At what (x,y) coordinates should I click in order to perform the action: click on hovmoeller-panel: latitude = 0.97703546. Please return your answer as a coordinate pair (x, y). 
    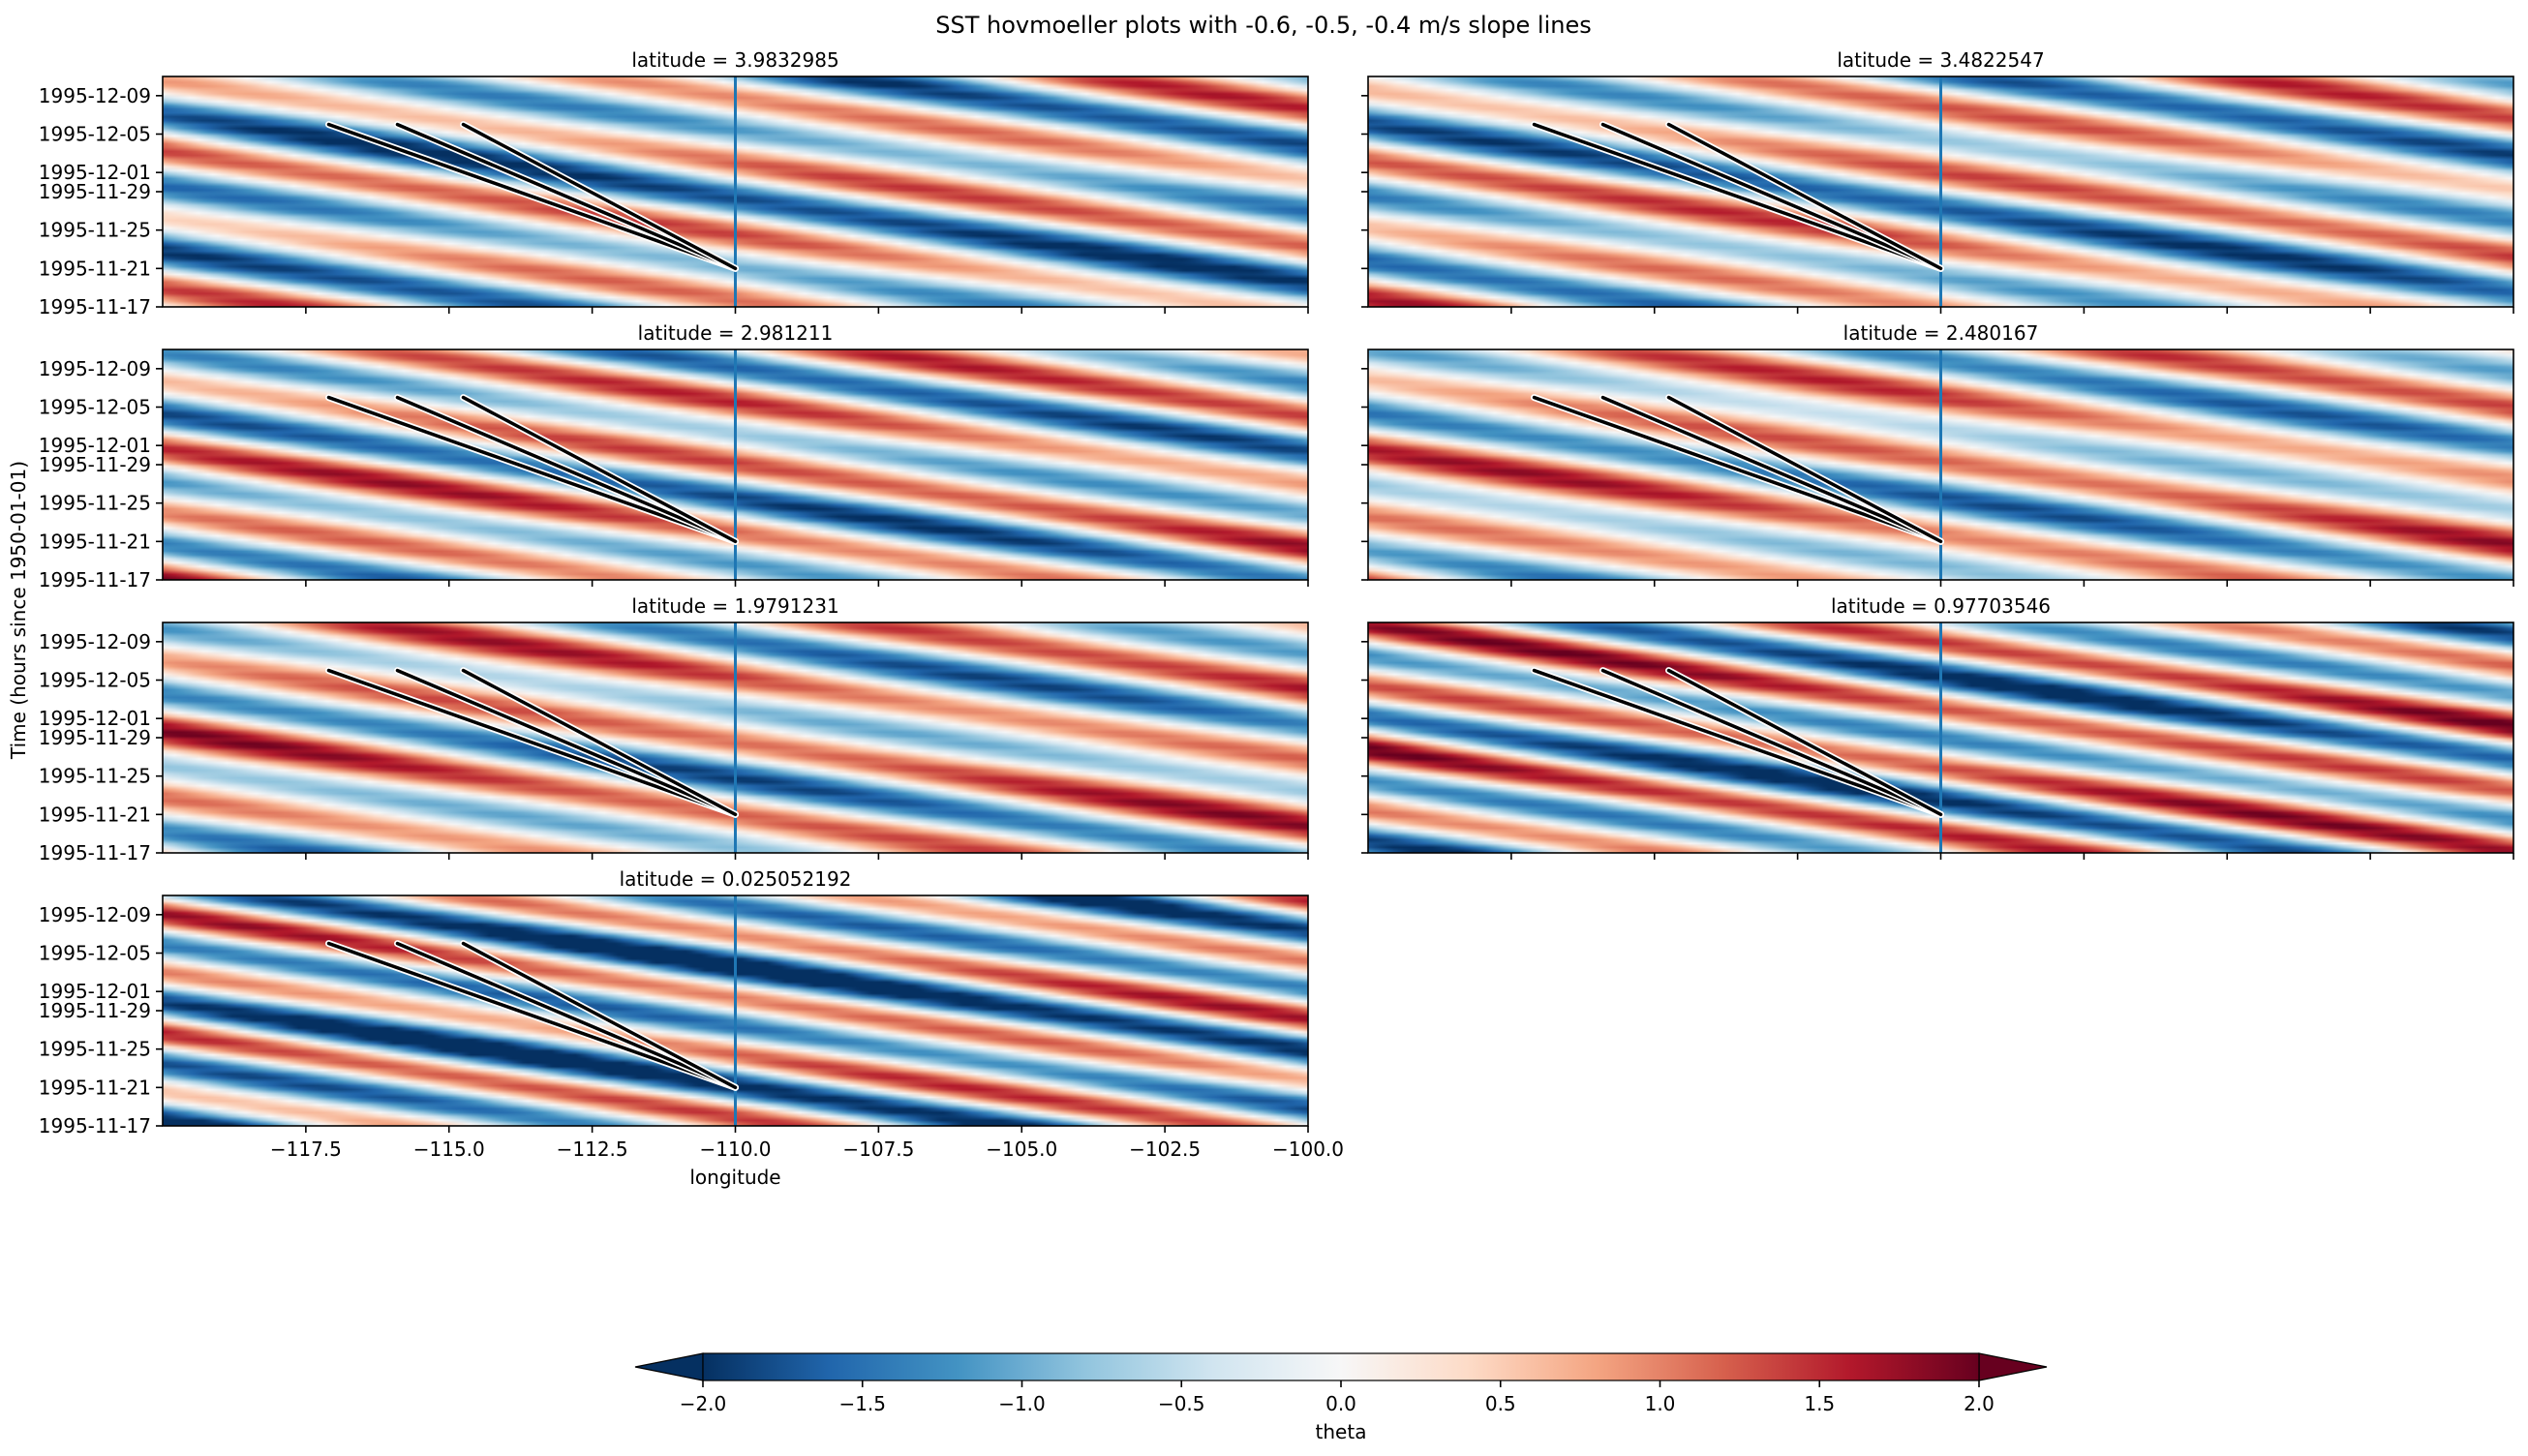
    Looking at the image, I should click on (1937, 727).